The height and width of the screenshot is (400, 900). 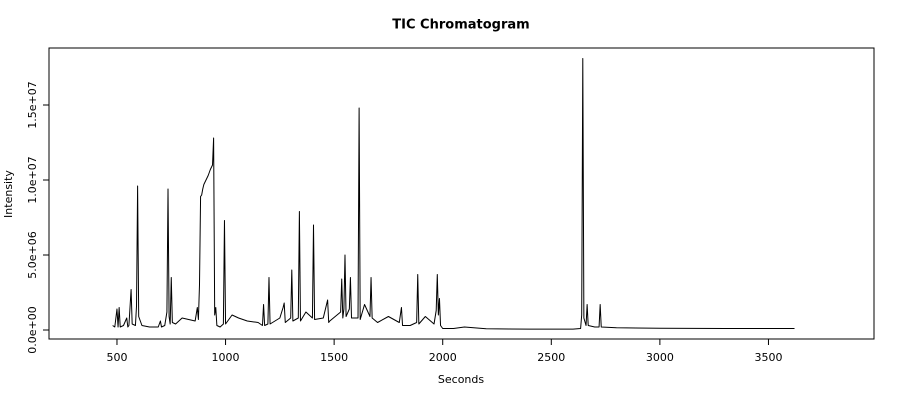 What do you see at coordinates (768, 357) in the screenshot?
I see `x-tick-label: 3500` at bounding box center [768, 357].